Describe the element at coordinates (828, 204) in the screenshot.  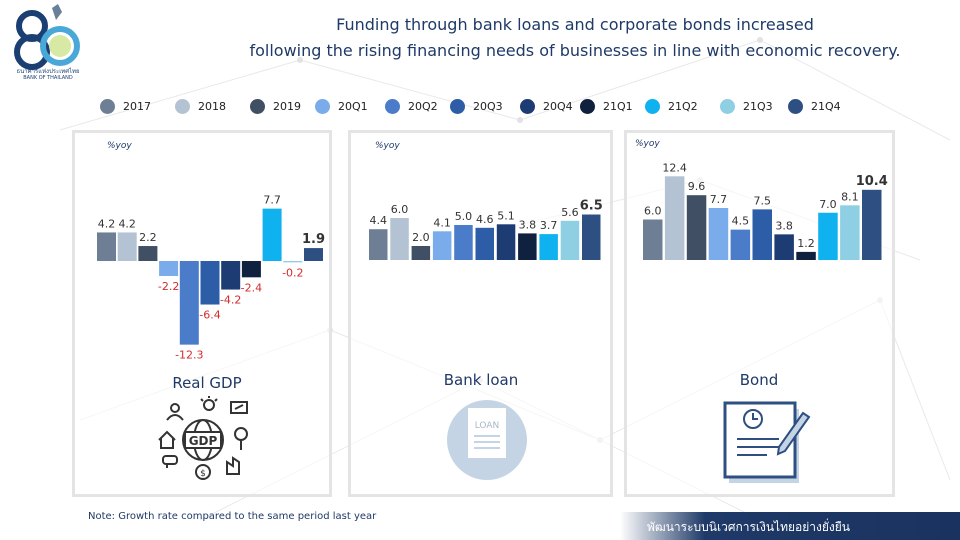
I see `data-label-21q2: 7.0` at that location.